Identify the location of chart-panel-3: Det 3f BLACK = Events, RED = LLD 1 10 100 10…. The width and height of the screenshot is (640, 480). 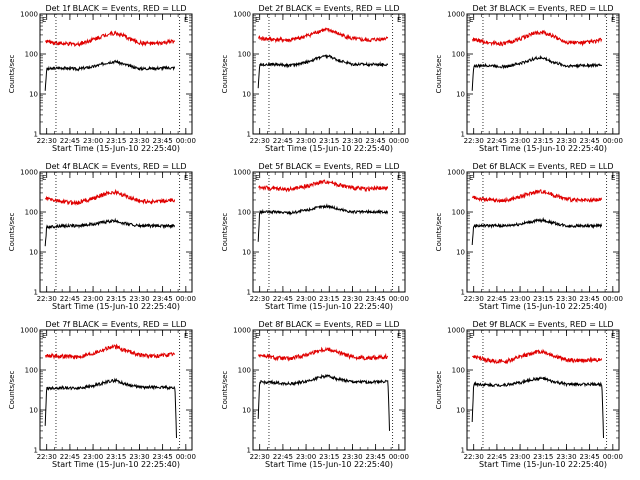
(529, 78).